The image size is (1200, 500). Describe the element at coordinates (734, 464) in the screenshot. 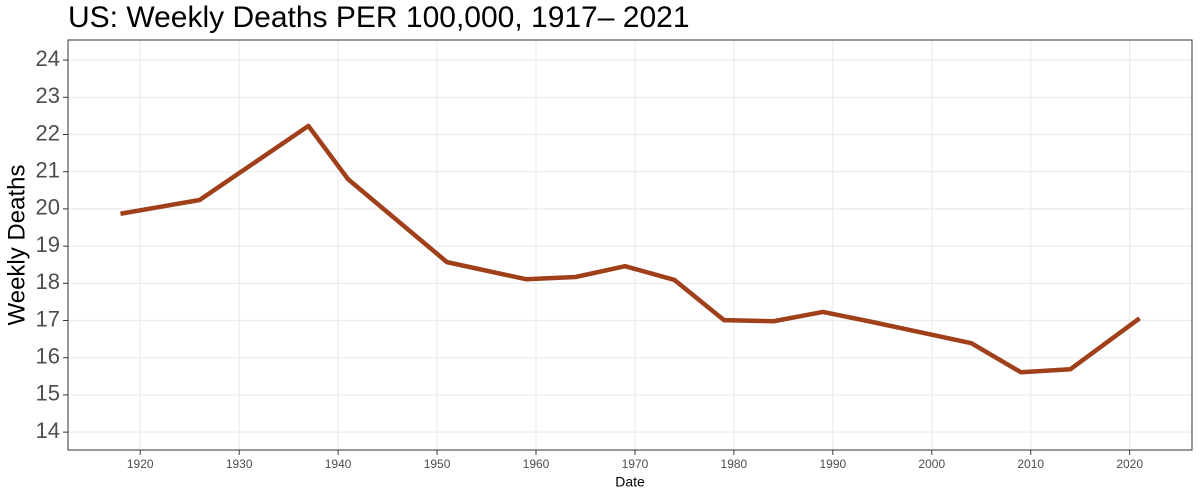

I see `x-tick-label: 1980` at that location.